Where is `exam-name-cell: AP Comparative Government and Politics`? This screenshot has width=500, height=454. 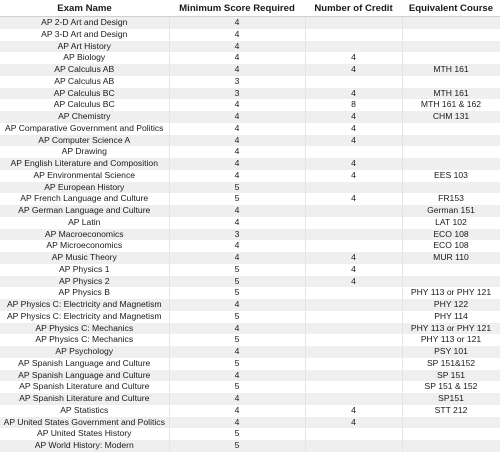 exam-name-cell: AP Comparative Government and Politics is located at coordinates (85, 128).